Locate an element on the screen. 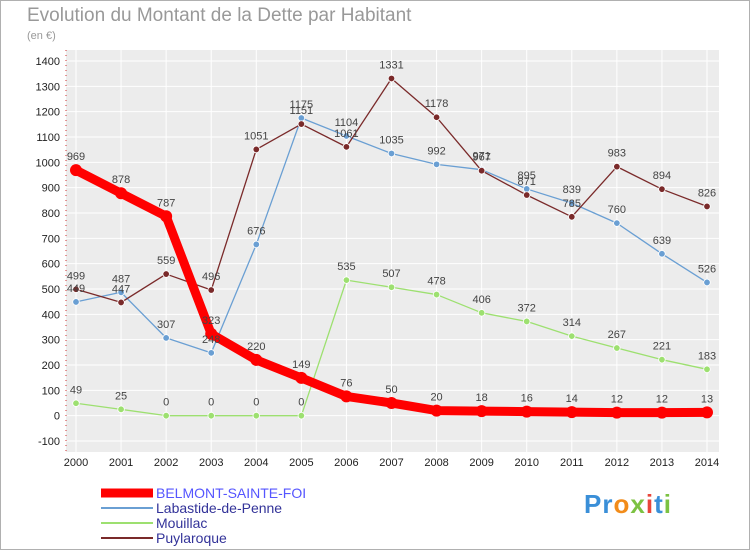 The width and height of the screenshot is (750, 550). data-label: 487 is located at coordinates (121, 279).